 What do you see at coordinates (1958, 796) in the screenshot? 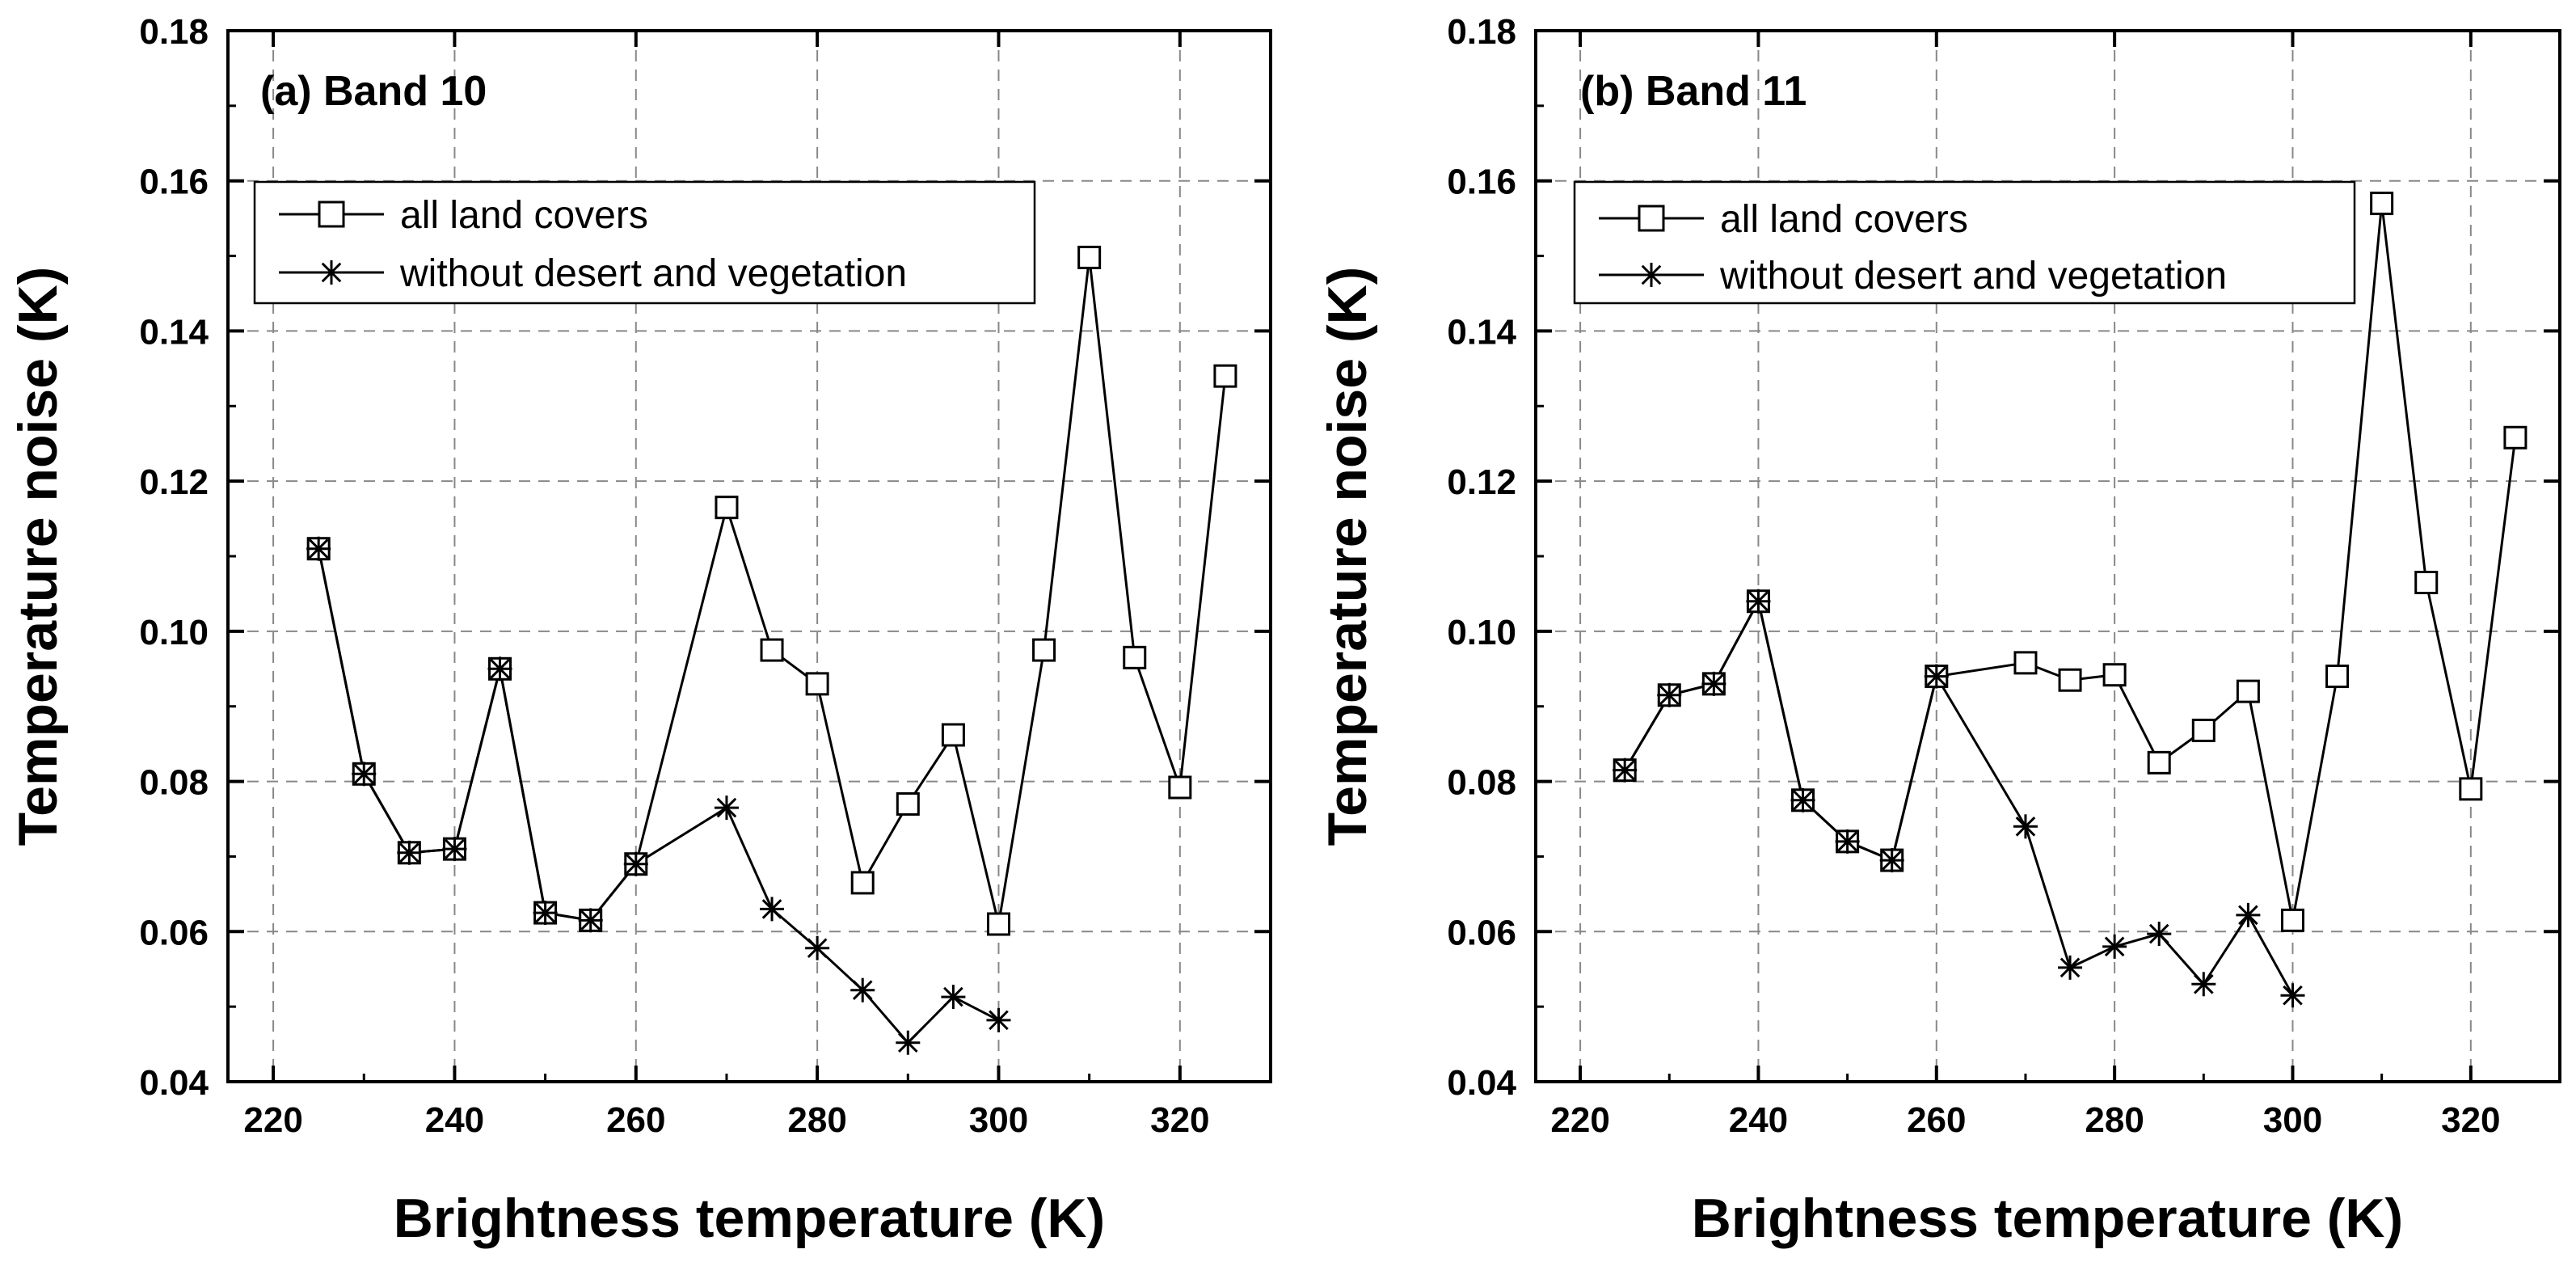
I see `series-line-without-desert-and-vegetation` at bounding box center [1958, 796].